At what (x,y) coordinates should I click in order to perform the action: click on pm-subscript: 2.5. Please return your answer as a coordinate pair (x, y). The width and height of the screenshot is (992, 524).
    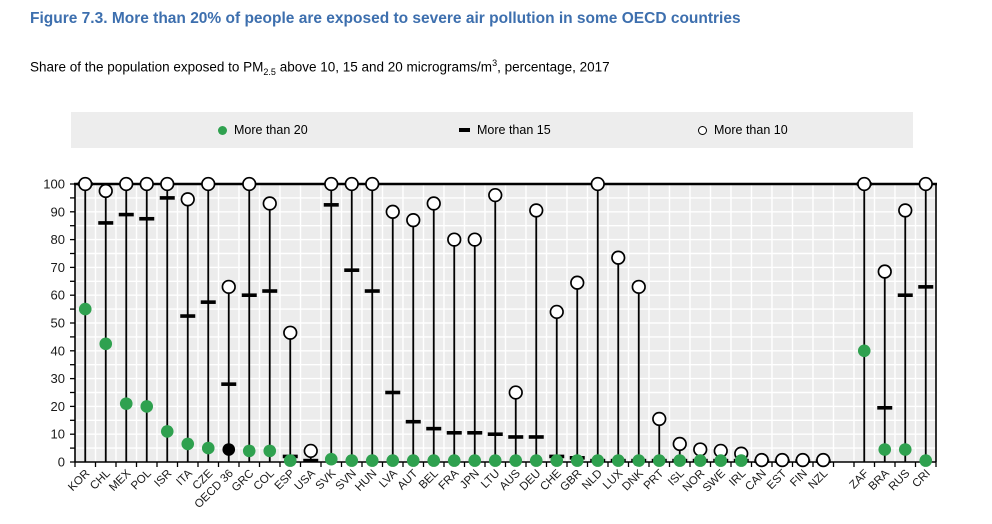
    Looking at the image, I should click on (269, 72).